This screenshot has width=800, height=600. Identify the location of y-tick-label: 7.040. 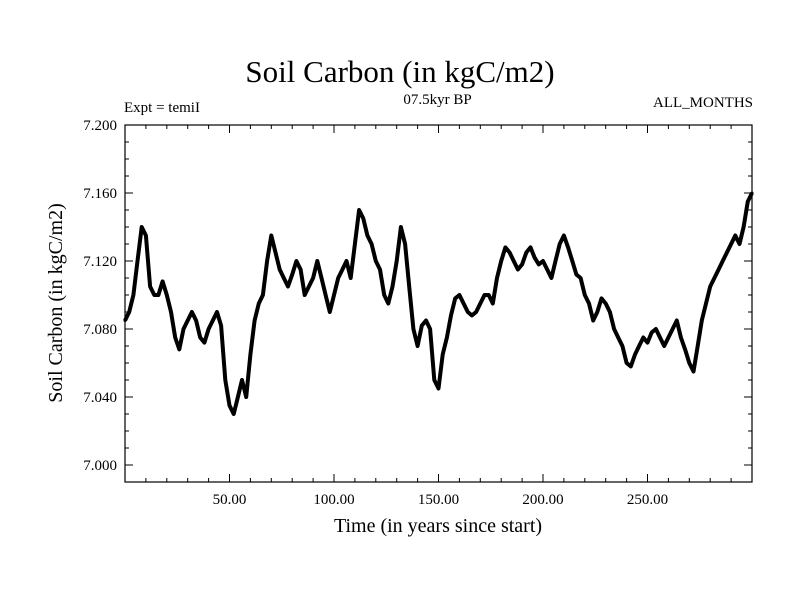
(100, 398).